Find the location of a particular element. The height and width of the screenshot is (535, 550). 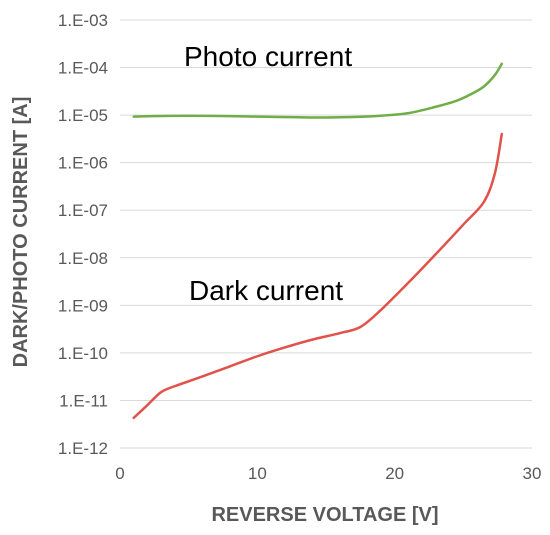

y-tick-label: 1.E-11 is located at coordinates (83, 400).